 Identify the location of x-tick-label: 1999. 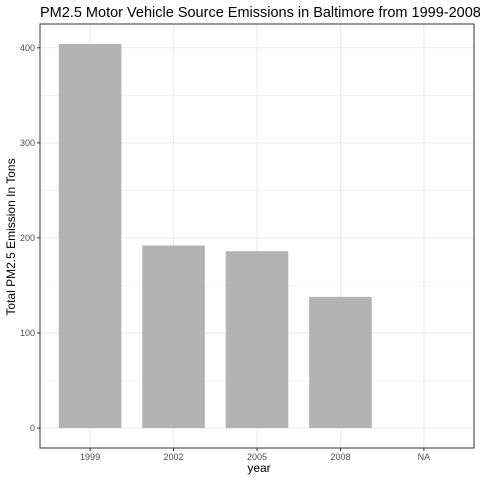
(90, 457).